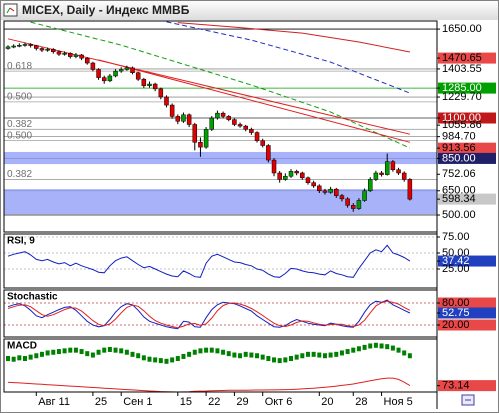 The width and height of the screenshot is (499, 413). I want to click on x-tick-label: Окт 6, so click(279, 402).